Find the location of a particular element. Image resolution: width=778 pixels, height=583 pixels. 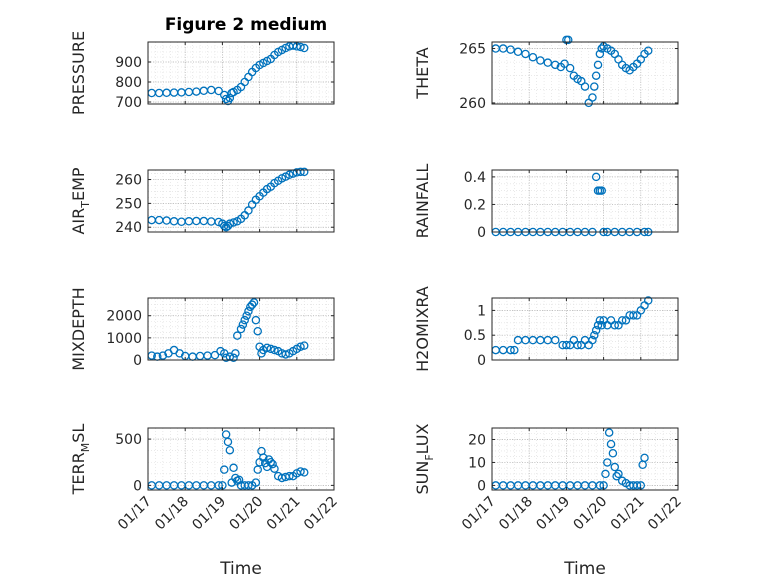

h2omixra-ylabel: H2OMIXRA is located at coordinates (422, 329).